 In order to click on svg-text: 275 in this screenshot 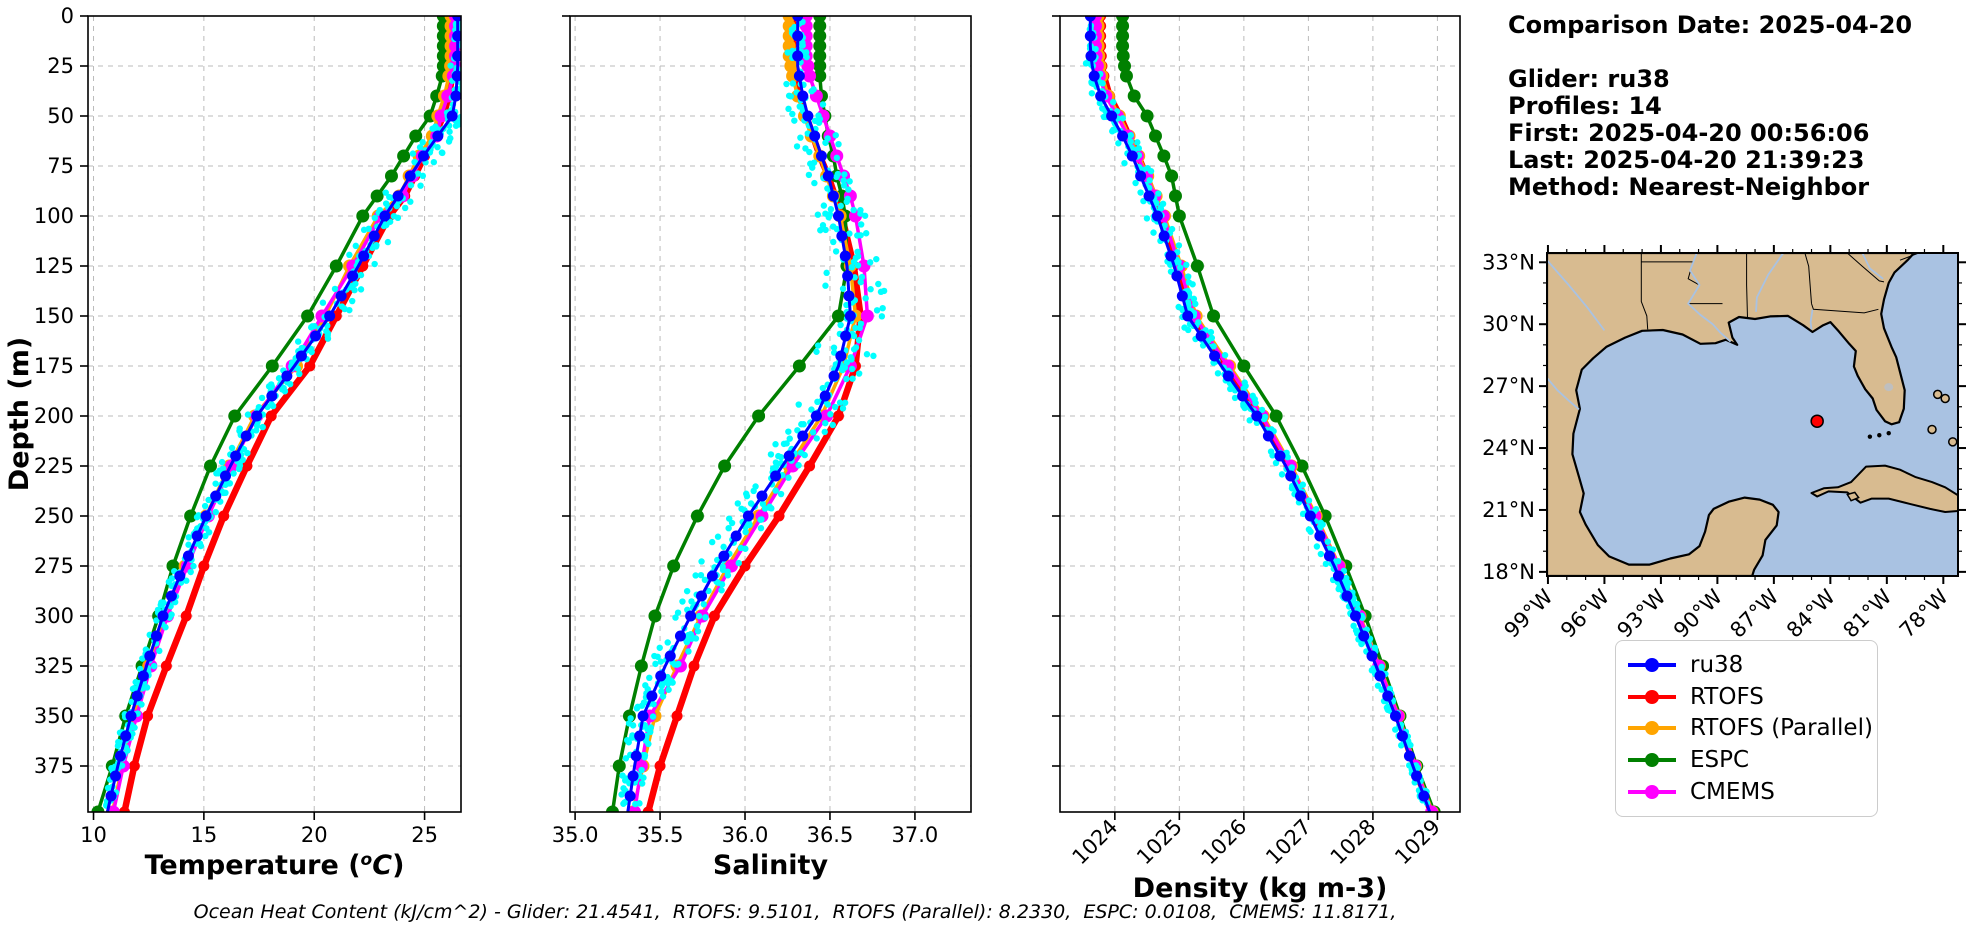, I will do `click(54, 566)`.